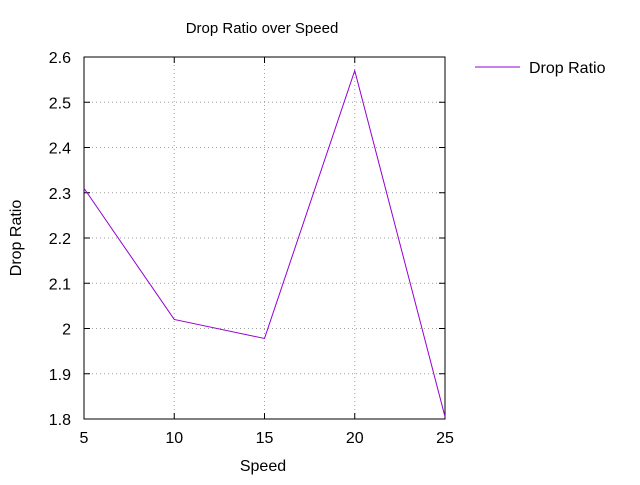 This screenshot has height=485, width=640. I want to click on y-tick-label: 2.1, so click(60, 284).